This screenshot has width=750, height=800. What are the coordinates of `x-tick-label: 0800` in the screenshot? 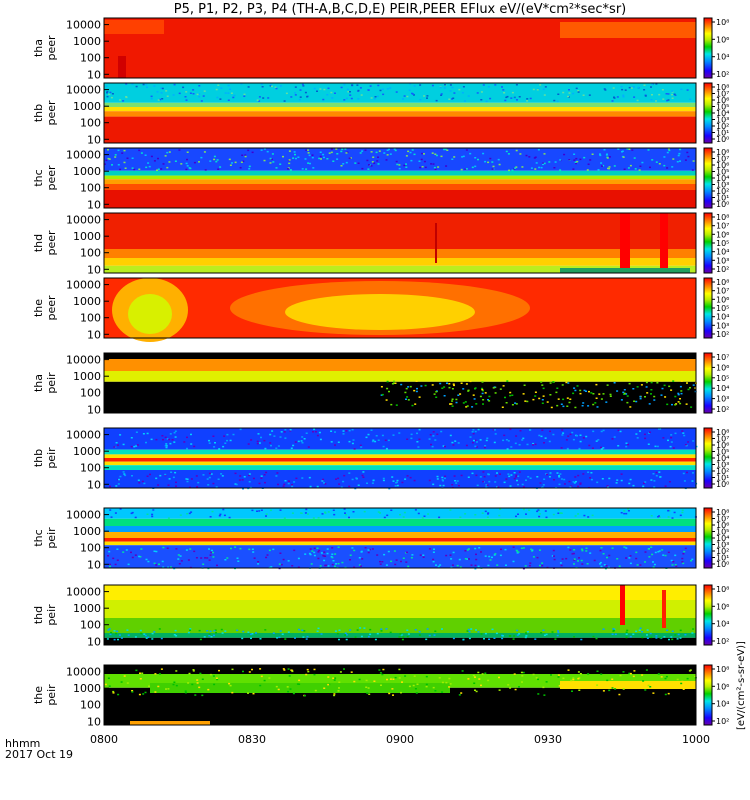 It's located at (104, 739).